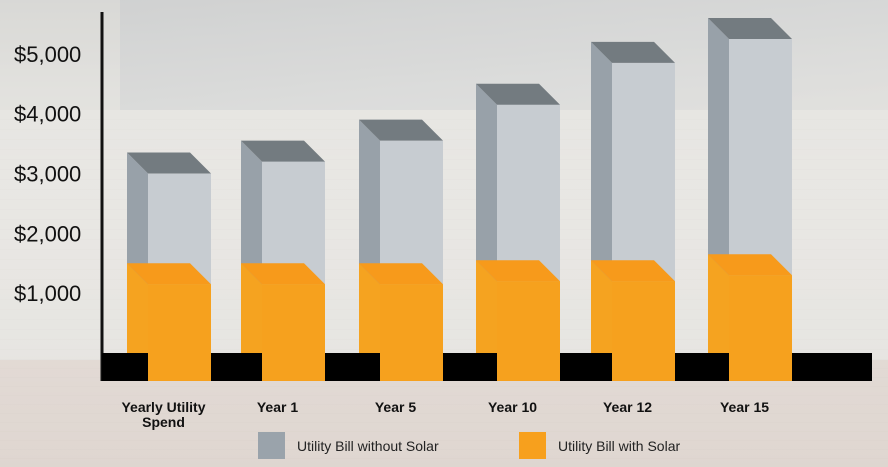  I want to click on legend-swatch-without-solar, so click(271, 445).